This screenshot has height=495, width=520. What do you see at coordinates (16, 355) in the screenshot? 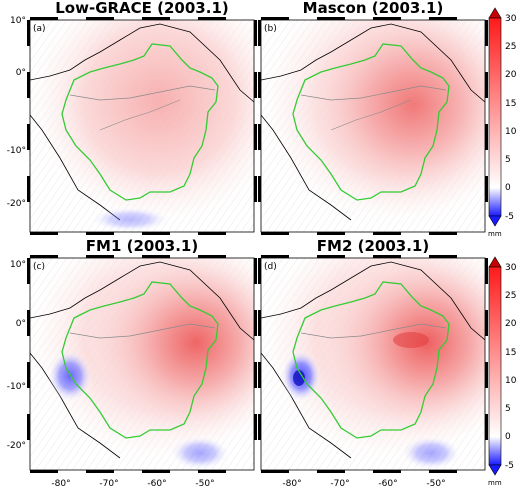
I see `lat-axis-bottom: 10° 0° -10° -20°` at bounding box center [16, 355].